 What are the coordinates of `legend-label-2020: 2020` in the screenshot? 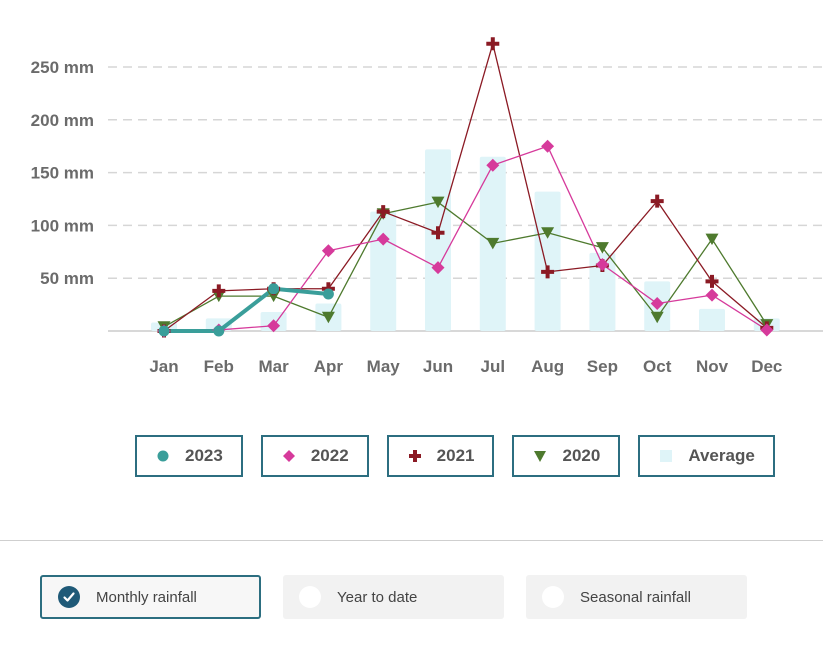 It's located at (581, 455).